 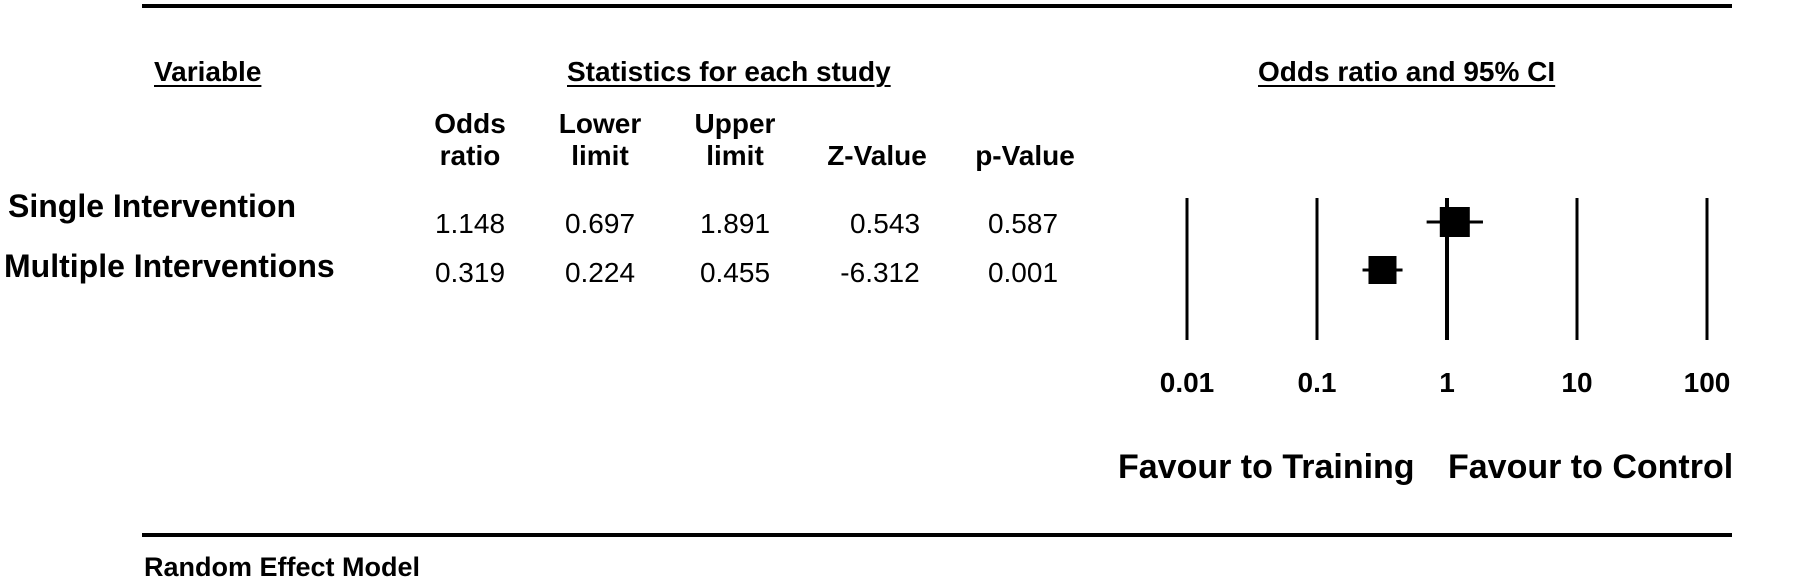 What do you see at coordinates (735, 272) in the screenshot?
I see `cell-multiple-upper: 0.455` at bounding box center [735, 272].